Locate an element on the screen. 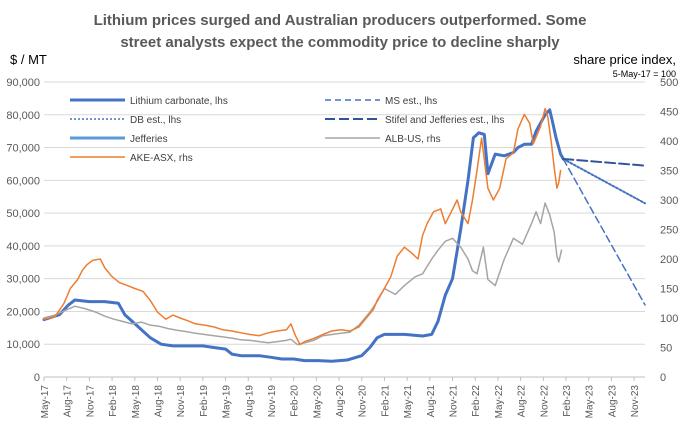  x-tick-label: Aug-17 is located at coordinates (68, 401).